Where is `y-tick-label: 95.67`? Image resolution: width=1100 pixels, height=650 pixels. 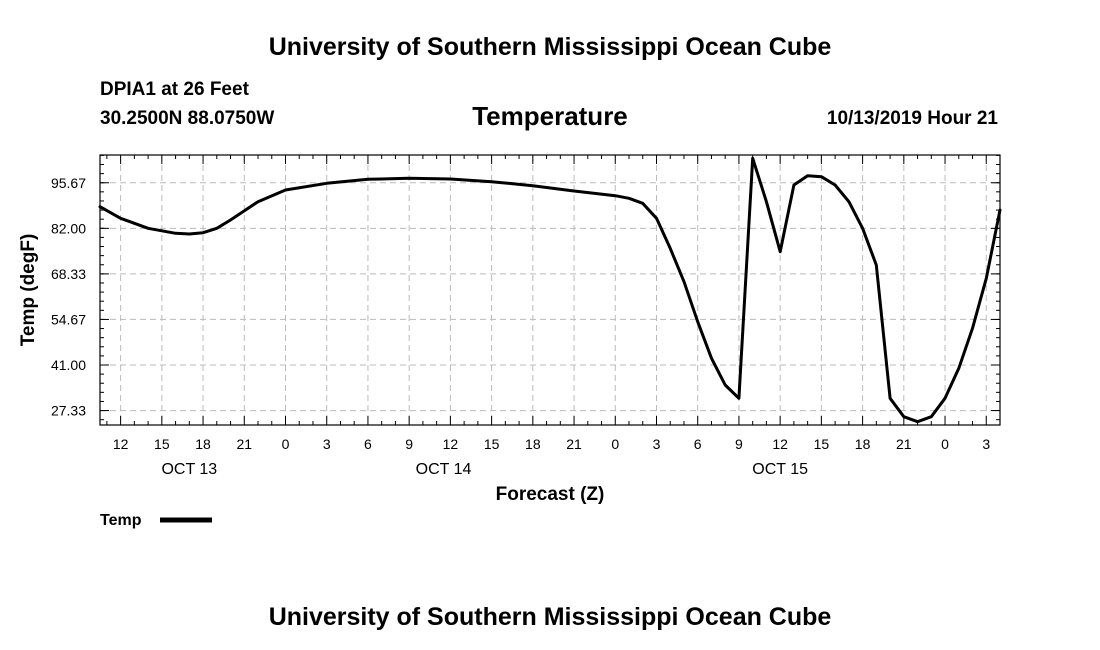
y-tick-label: 95.67 is located at coordinates (68, 183).